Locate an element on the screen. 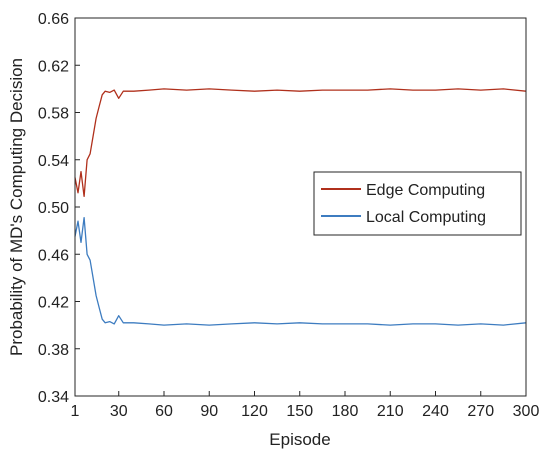 The image size is (550, 457). x-tick-label: 180 is located at coordinates (345, 411).